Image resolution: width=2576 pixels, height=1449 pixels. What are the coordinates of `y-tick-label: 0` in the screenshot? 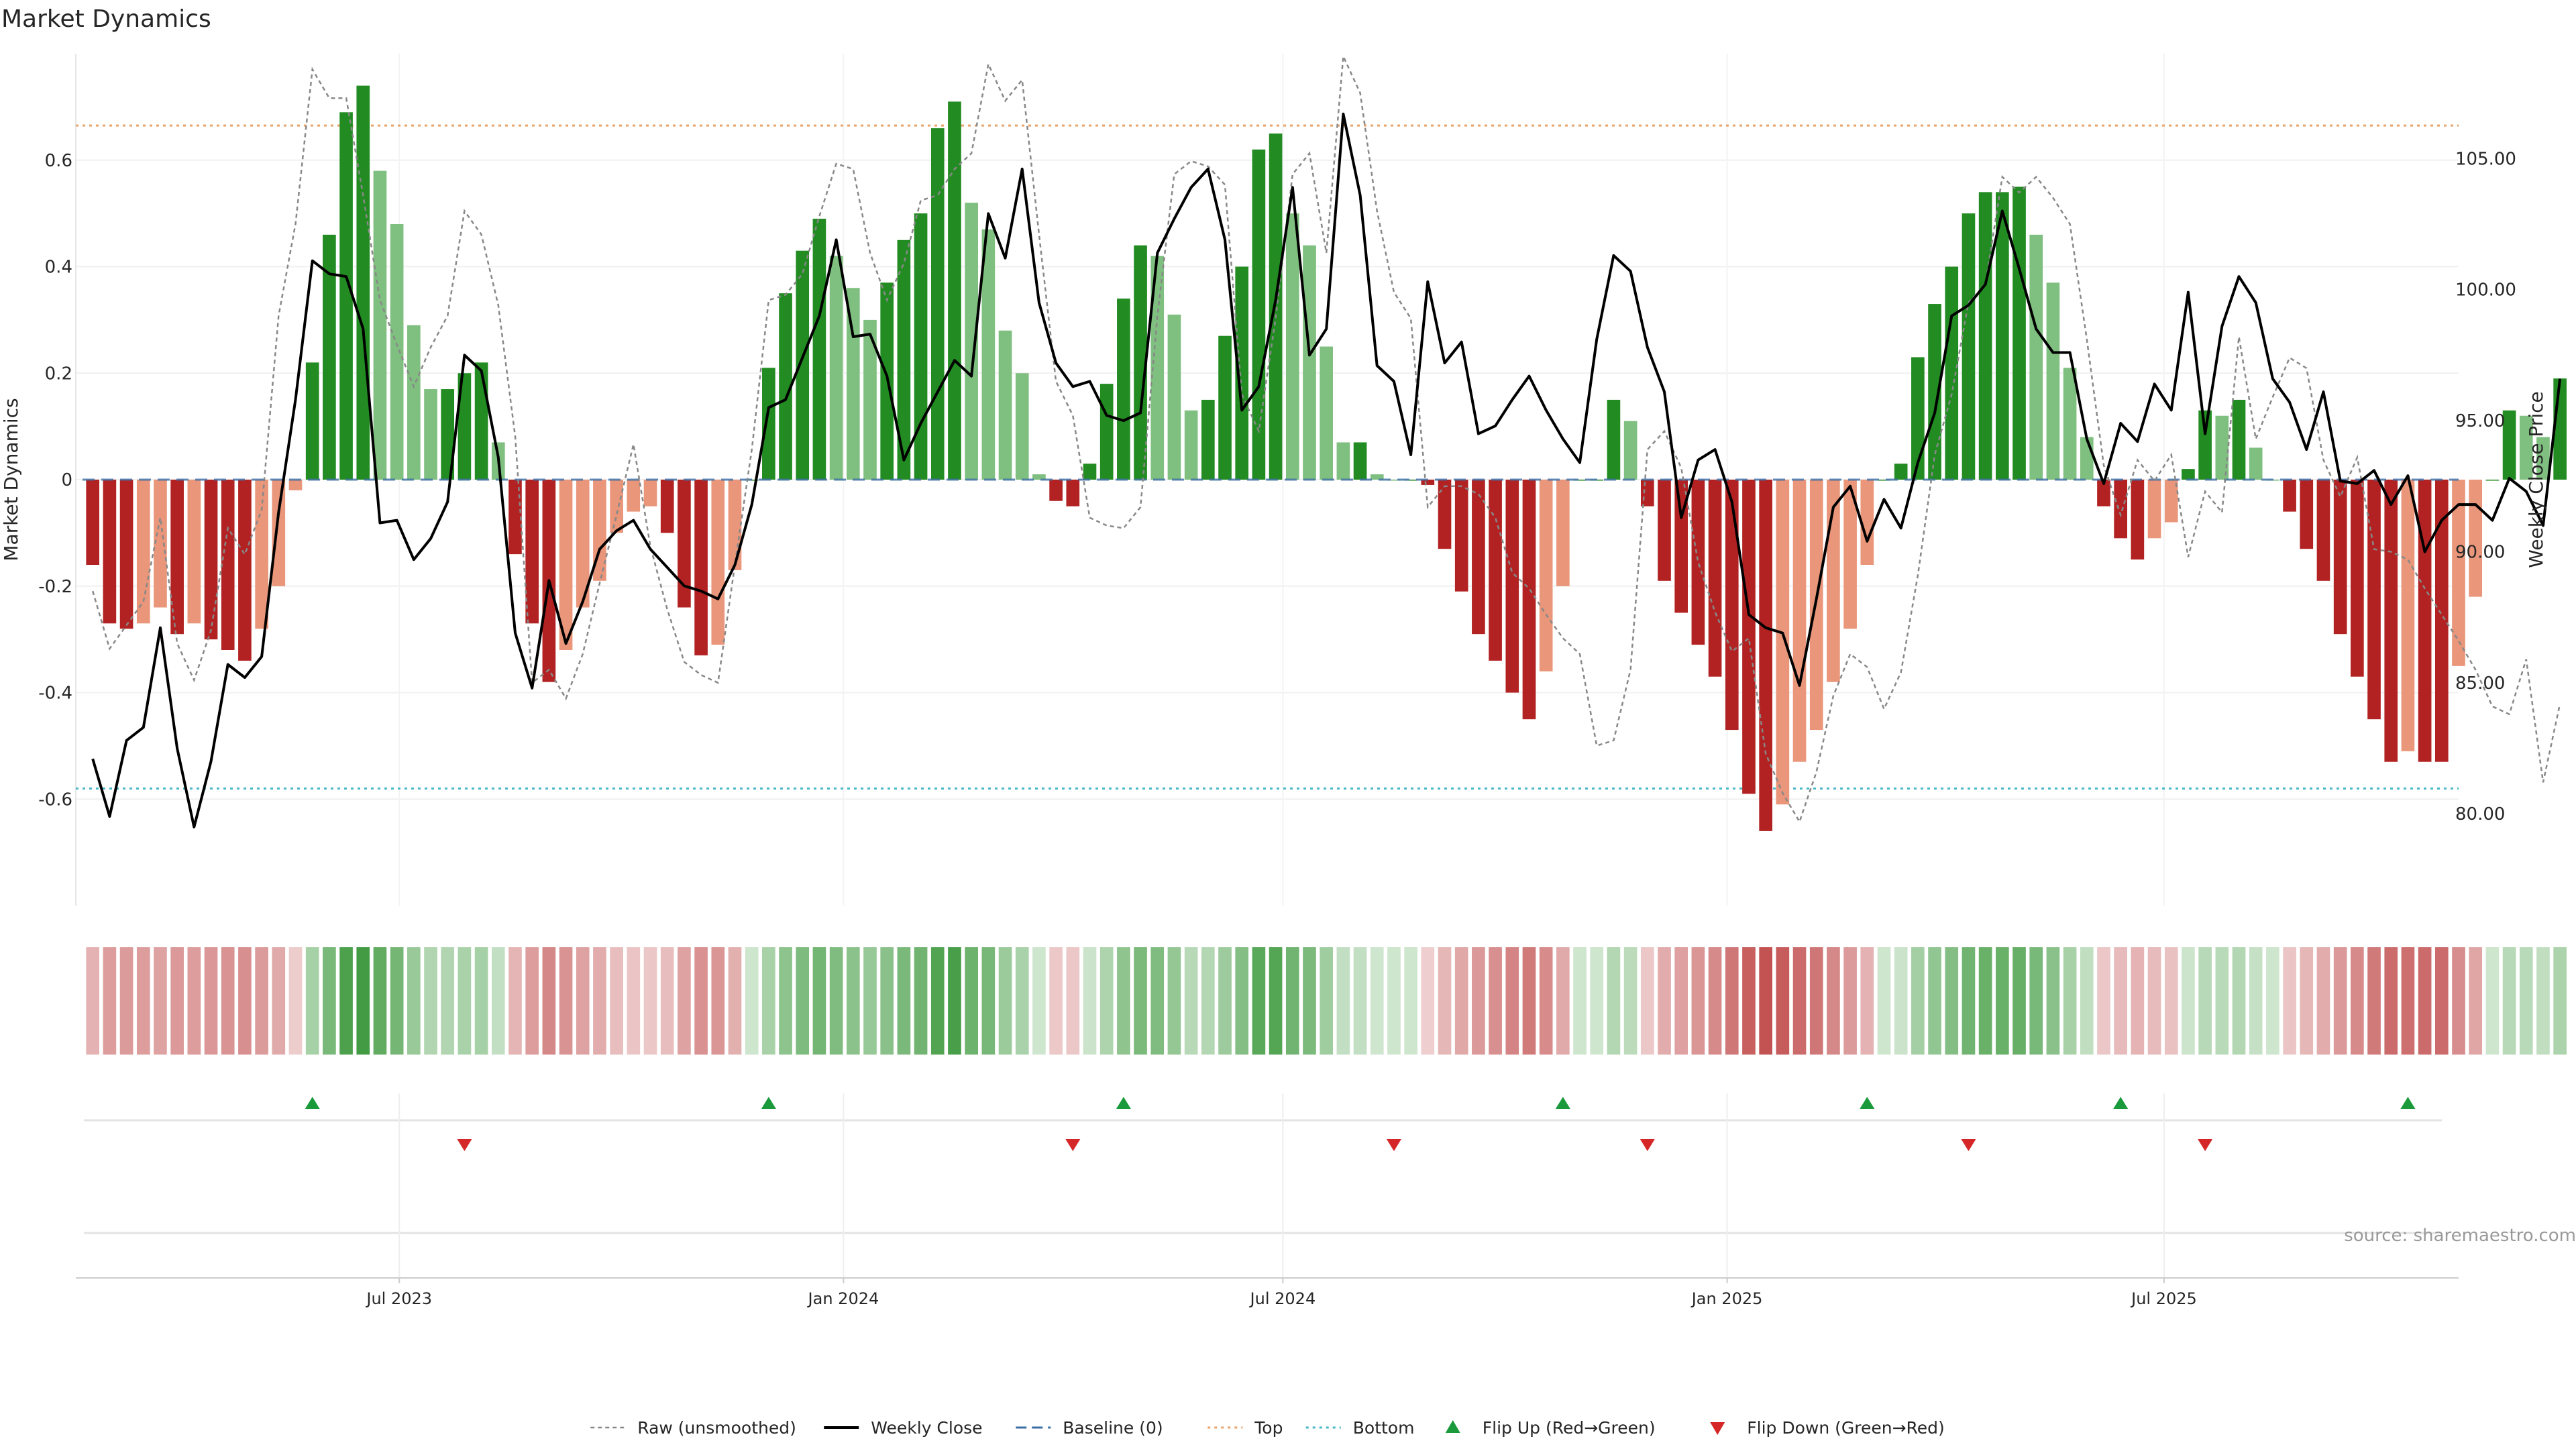 It's located at (66, 480).